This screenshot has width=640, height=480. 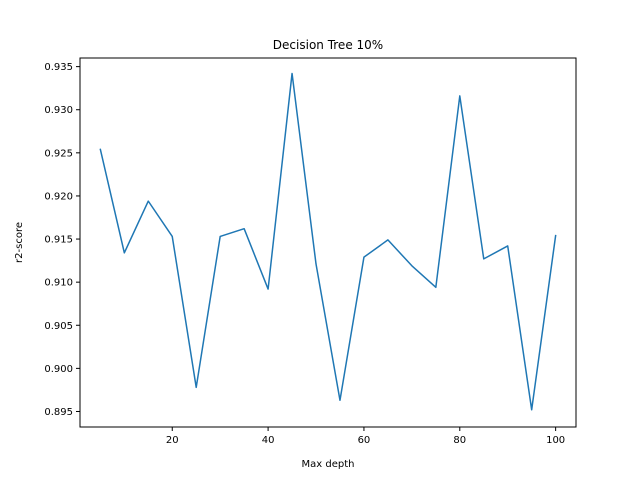 I want to click on y-tick-label: 0.930, so click(x=58, y=110).